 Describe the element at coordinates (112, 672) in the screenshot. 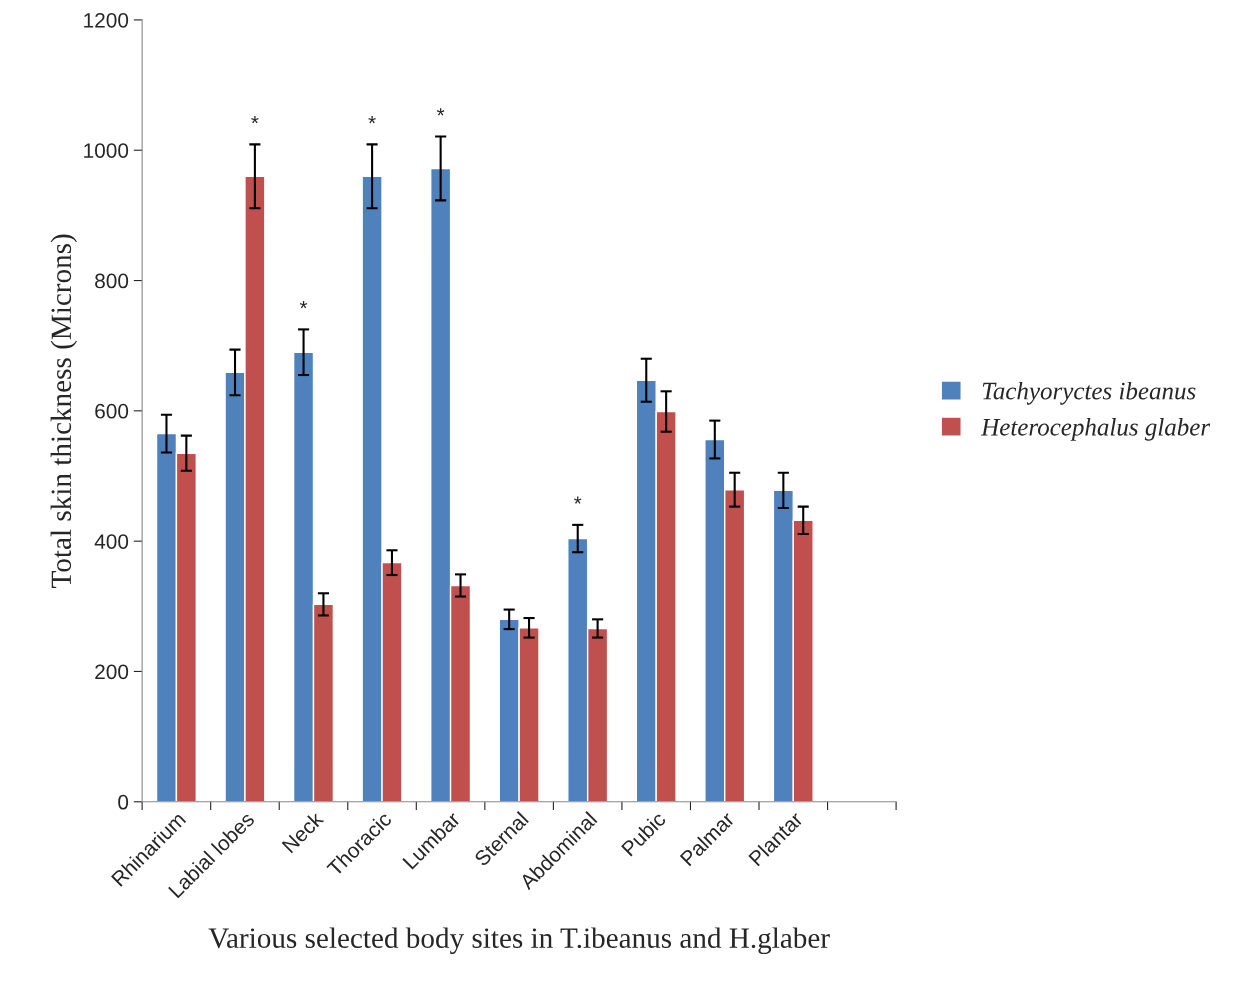

I see `y-tick-label: 200` at that location.